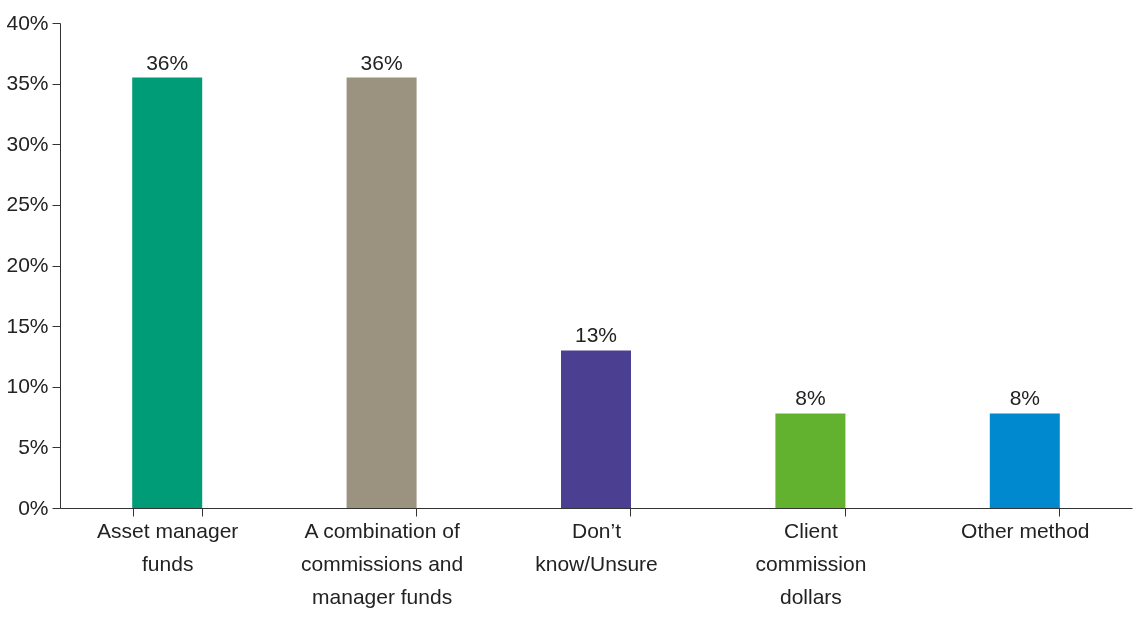 The height and width of the screenshot is (621, 1148). What do you see at coordinates (596, 546) in the screenshot?
I see `x-tick-label: Don’t know/Unsure` at bounding box center [596, 546].